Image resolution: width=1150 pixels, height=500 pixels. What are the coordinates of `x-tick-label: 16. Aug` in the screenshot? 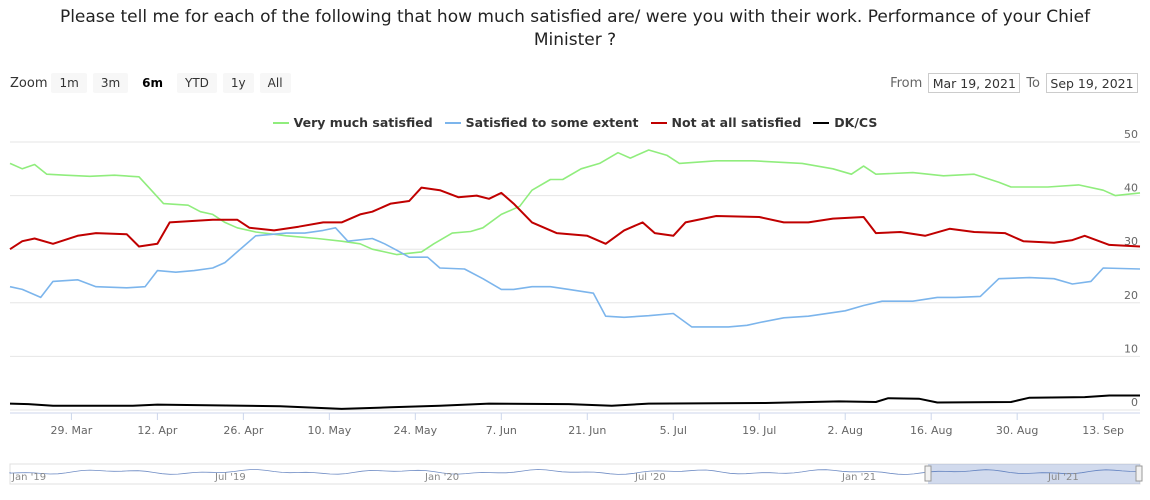 It's located at (931, 430).